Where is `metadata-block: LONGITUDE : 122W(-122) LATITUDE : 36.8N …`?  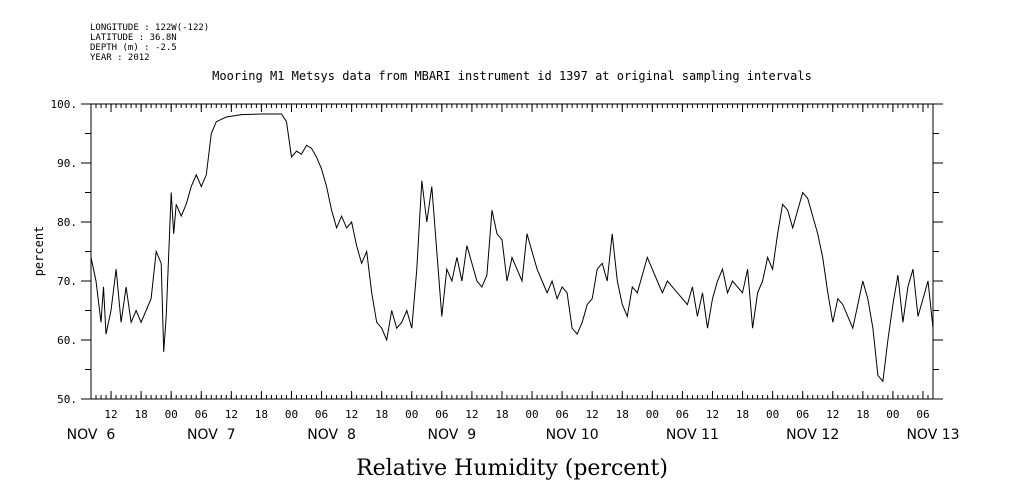
metadata-block: LONGITUDE : 122W(-122) LATITUDE : 36.8N … is located at coordinates (149, 43).